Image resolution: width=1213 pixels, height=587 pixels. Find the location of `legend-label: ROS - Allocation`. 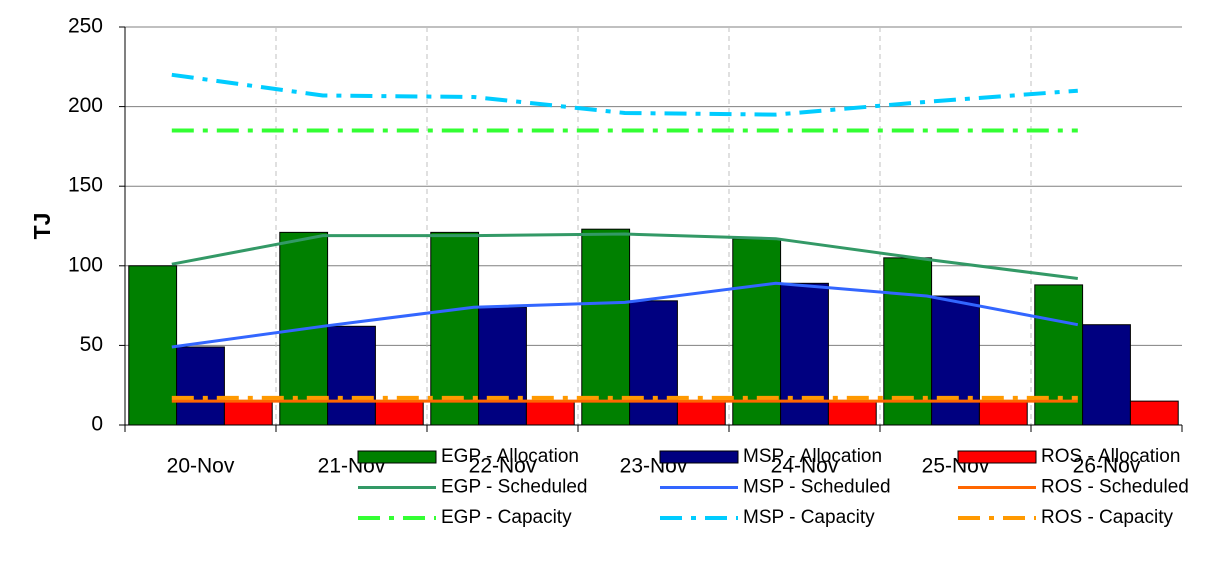

legend-label: ROS - Allocation is located at coordinates (1110, 456).